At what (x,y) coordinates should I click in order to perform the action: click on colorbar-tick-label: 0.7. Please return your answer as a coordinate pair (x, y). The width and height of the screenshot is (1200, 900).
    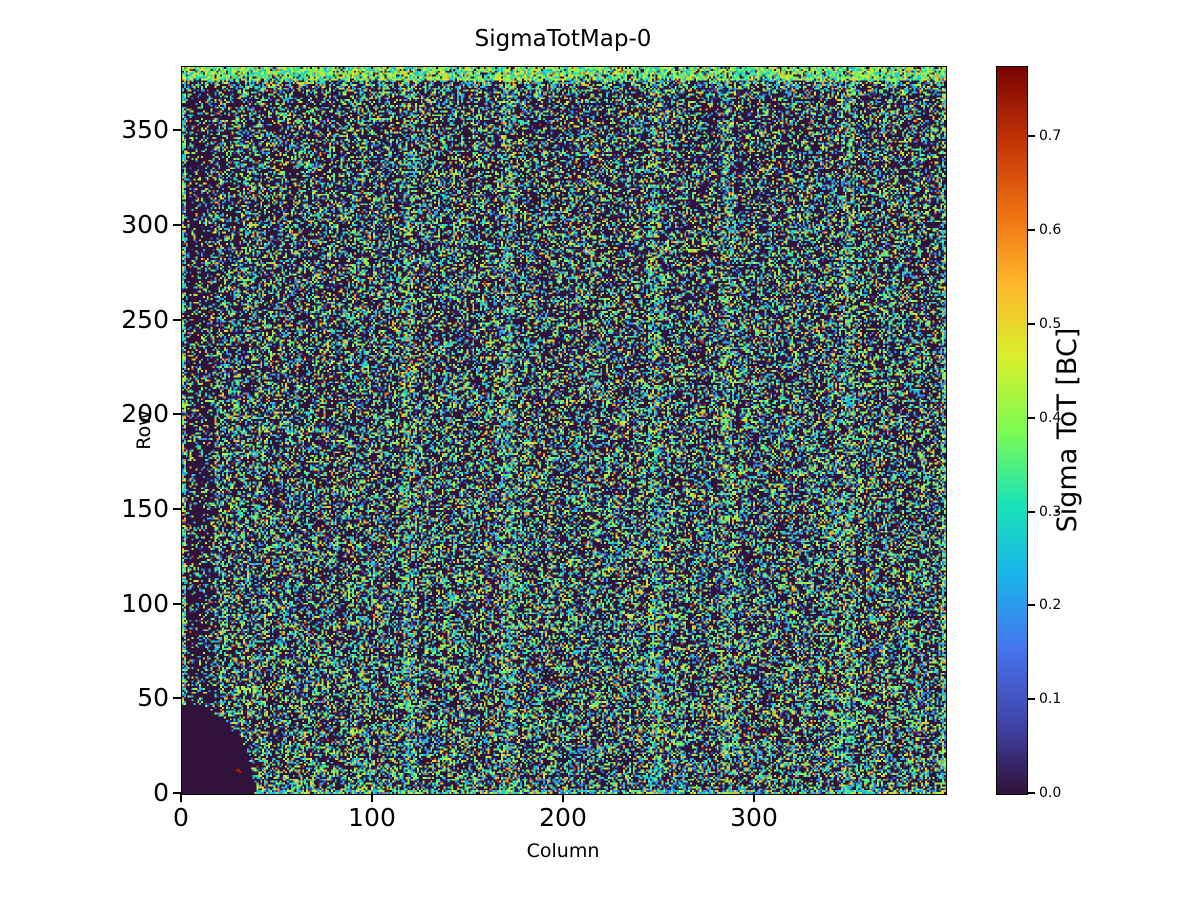
    Looking at the image, I should click on (1050, 136).